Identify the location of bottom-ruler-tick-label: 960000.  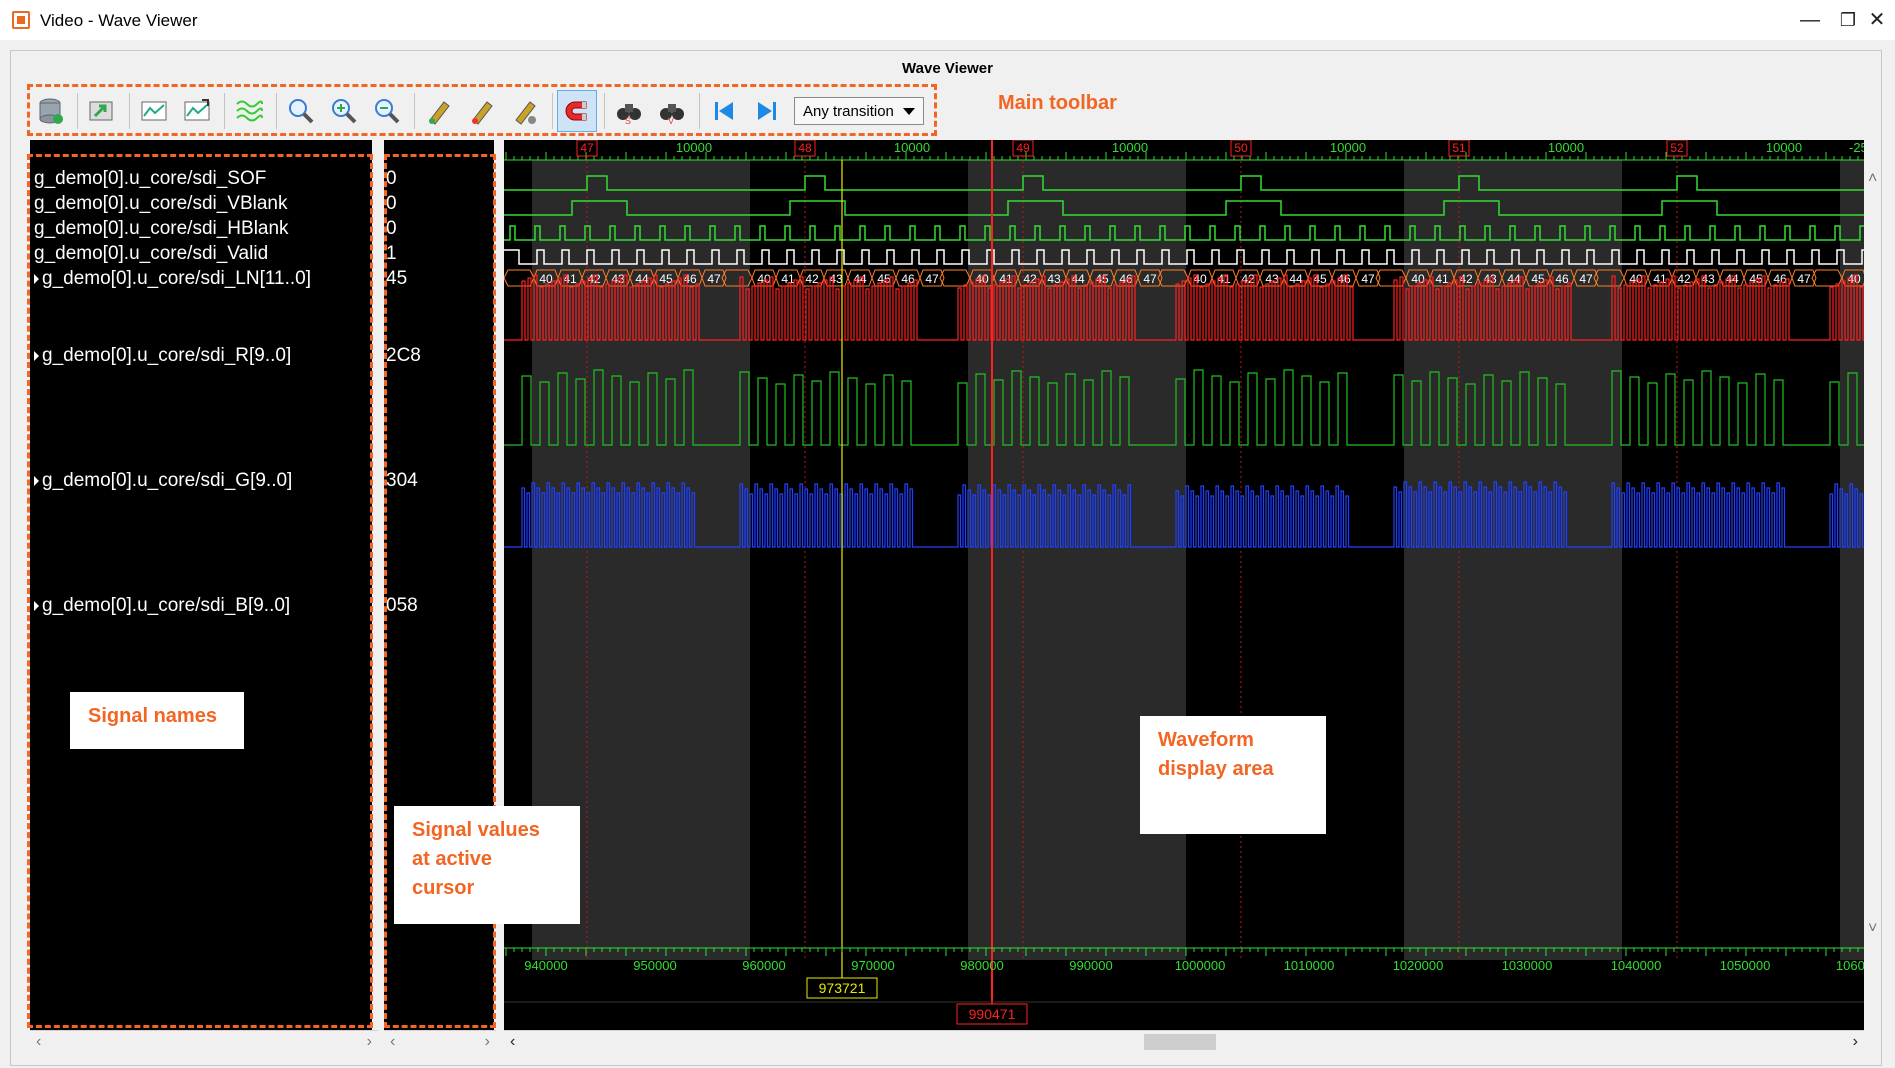
(763, 965).